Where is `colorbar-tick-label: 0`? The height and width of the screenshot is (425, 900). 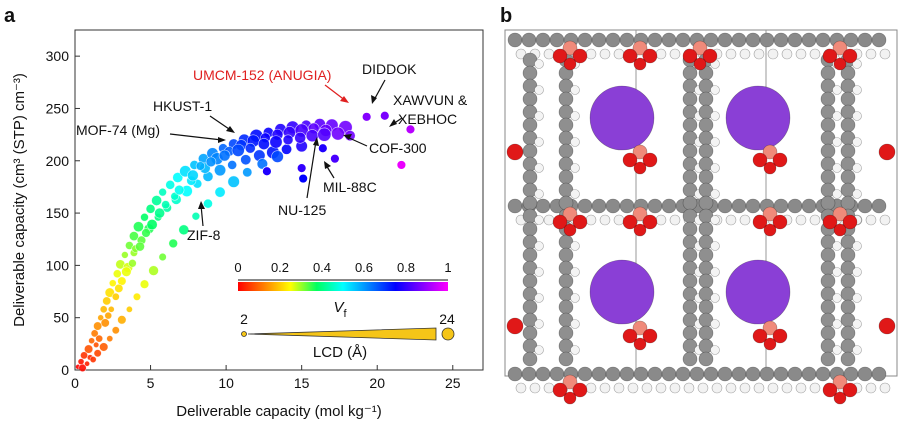
colorbar-tick-label: 0 is located at coordinates (237, 267).